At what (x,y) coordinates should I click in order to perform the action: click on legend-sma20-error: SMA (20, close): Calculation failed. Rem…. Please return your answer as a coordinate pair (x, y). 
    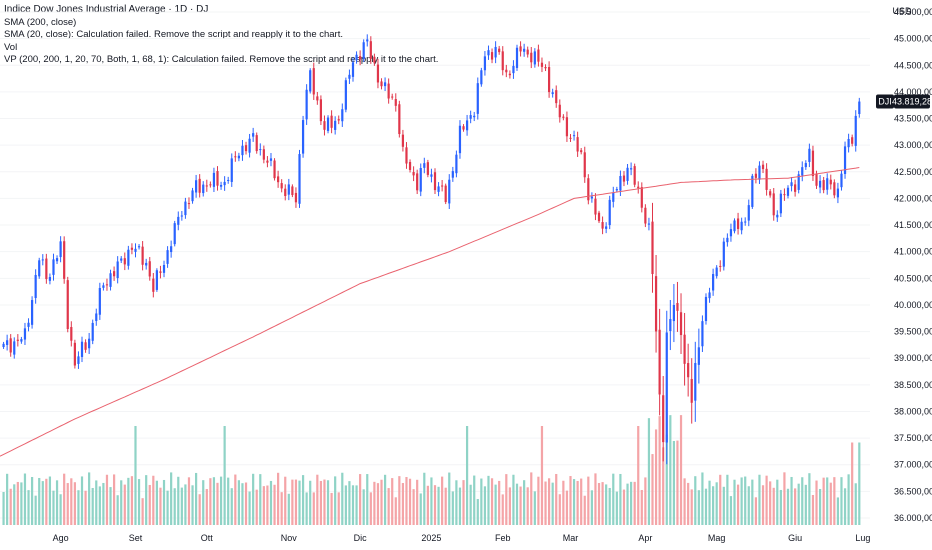
    Looking at the image, I should click on (173, 34).